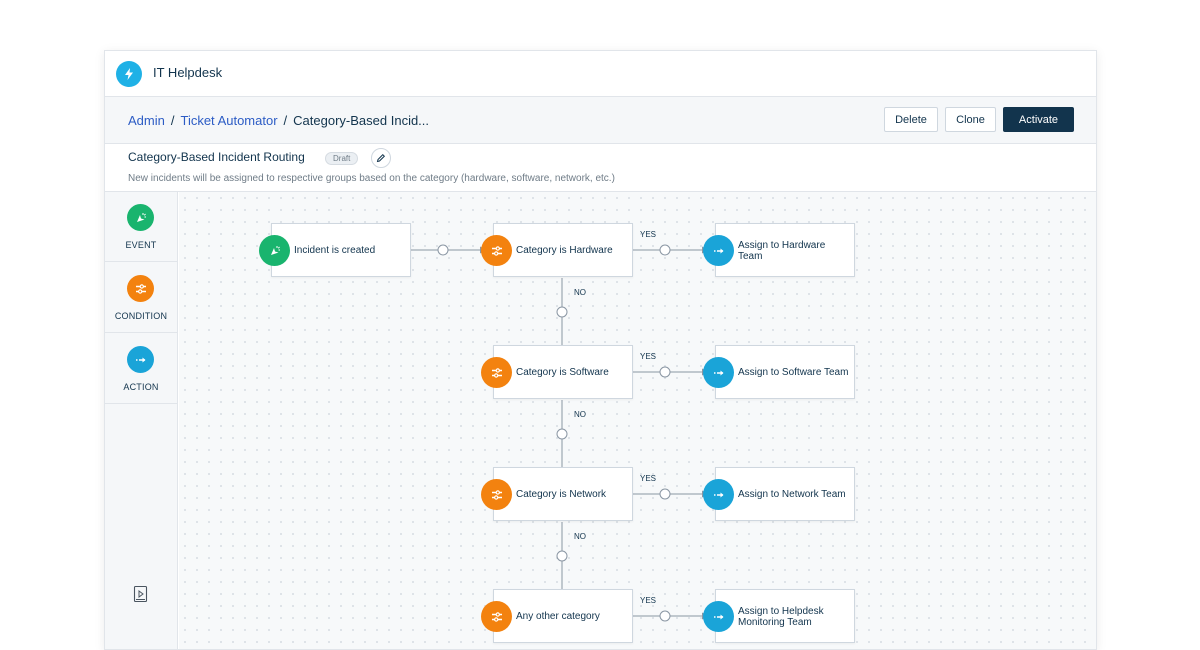 This screenshot has height=650, width=1200. I want to click on status-badge: Draft, so click(342, 158).